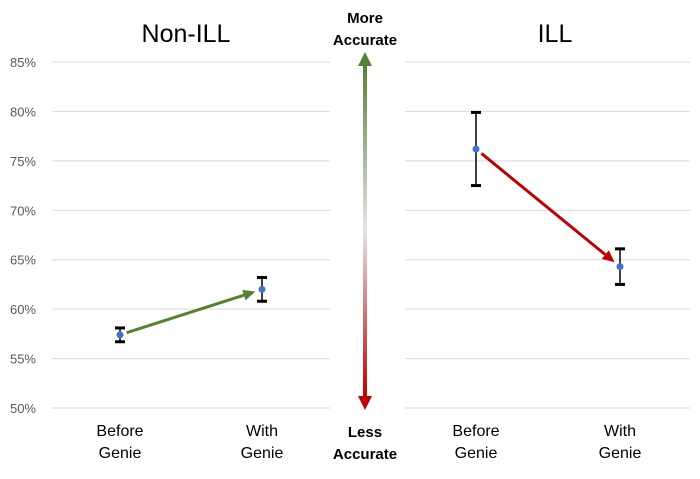 The width and height of the screenshot is (700, 479). I want to click on non-ill-x-tick-label: Before Genie, so click(119, 442).